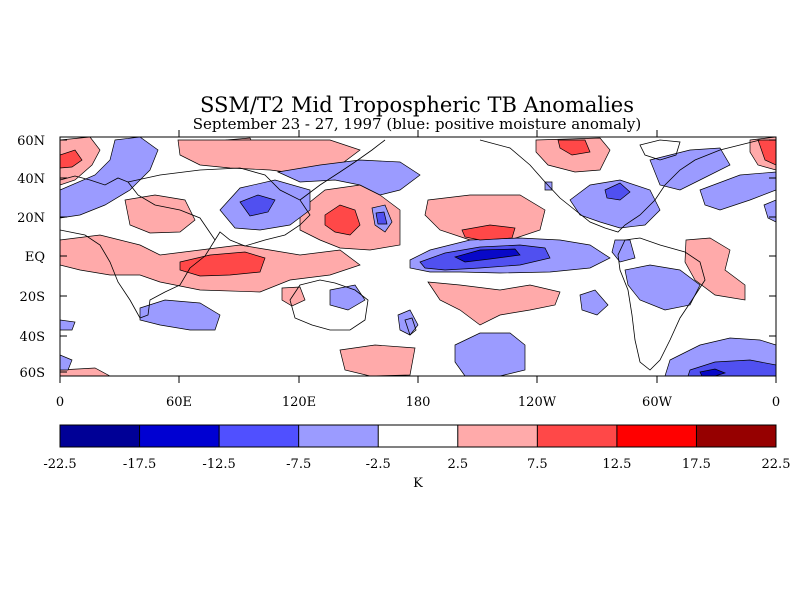 The width and height of the screenshot is (800, 600). Describe the element at coordinates (139, 464) in the screenshot. I see `colorbar-label-1: -17.5` at that location.